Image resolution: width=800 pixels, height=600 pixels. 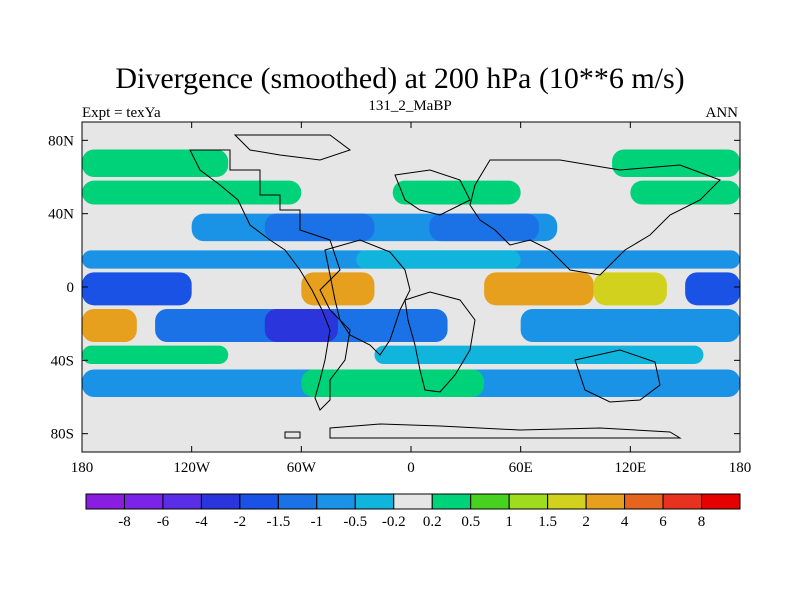 I want to click on colorbar-label: -1, so click(x=317, y=522).